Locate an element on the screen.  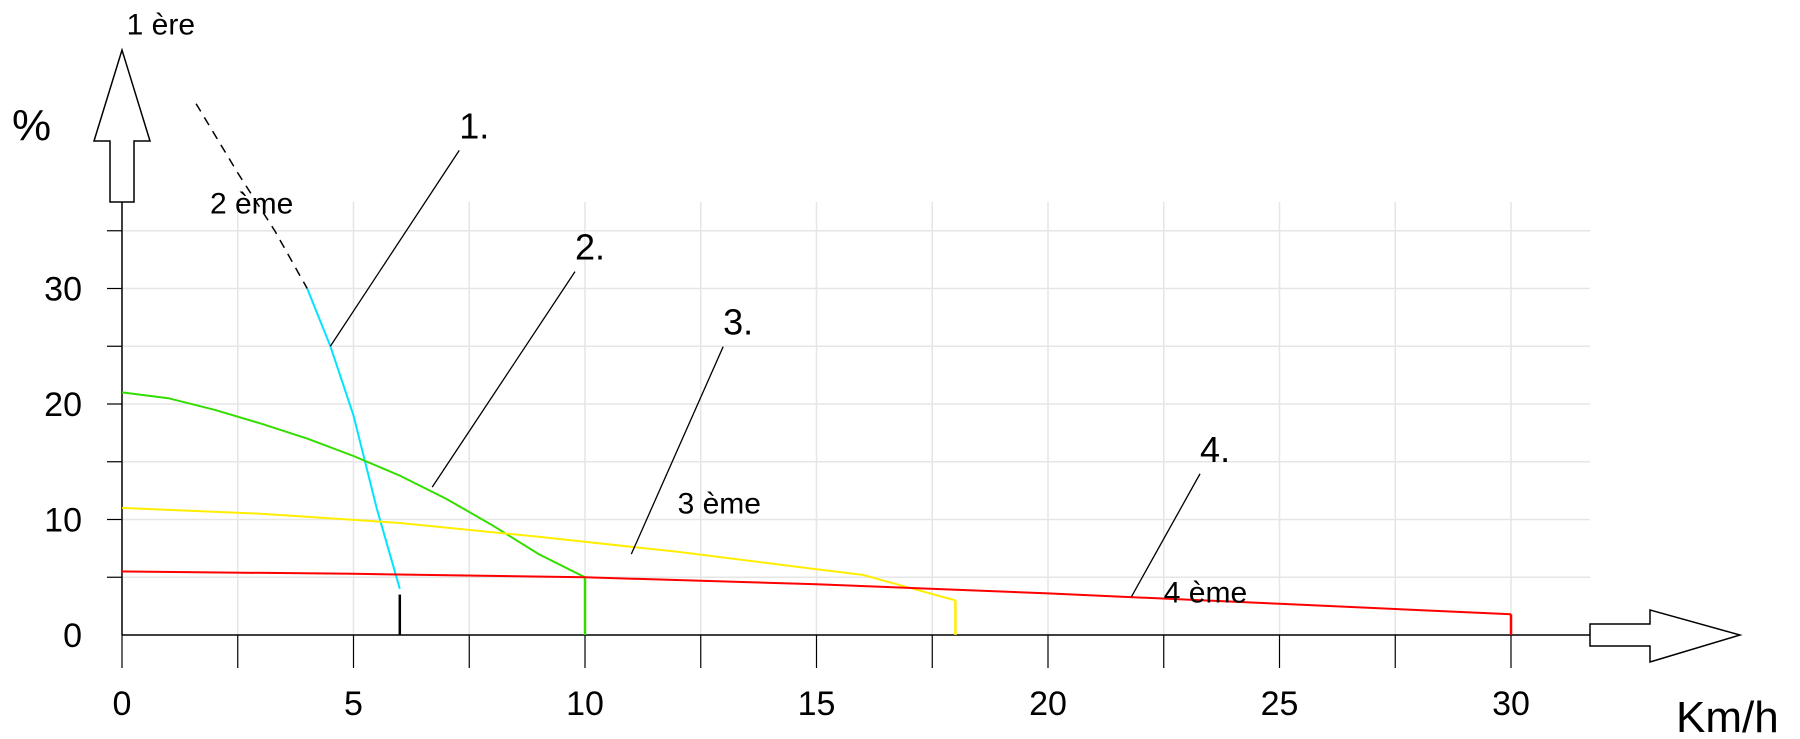
x-axis-arrow-icon is located at coordinates (1666, 636).